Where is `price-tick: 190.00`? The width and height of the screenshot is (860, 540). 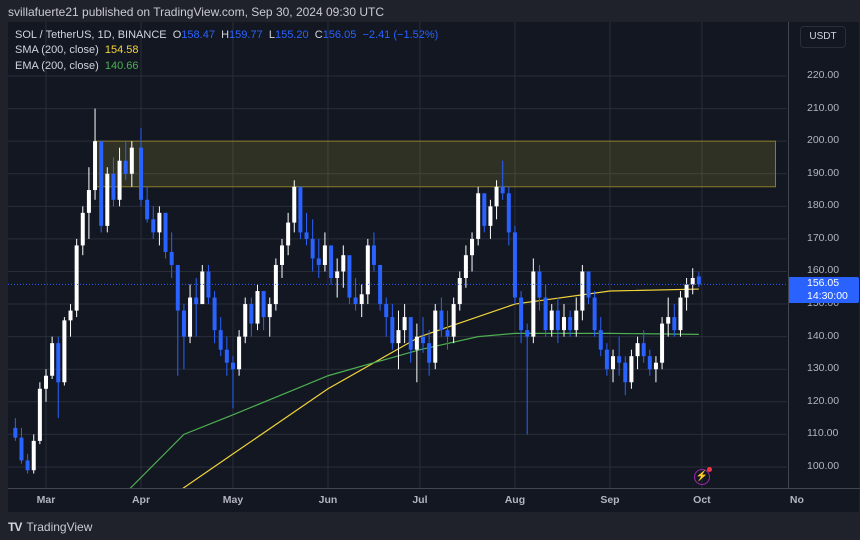 price-tick: 190.00 is located at coordinates (823, 172).